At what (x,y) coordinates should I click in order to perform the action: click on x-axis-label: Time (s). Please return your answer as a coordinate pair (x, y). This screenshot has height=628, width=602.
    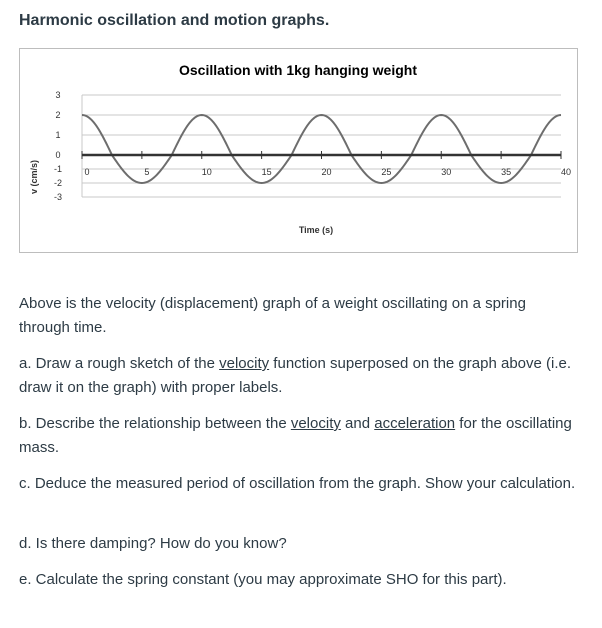
    Looking at the image, I should click on (316, 230).